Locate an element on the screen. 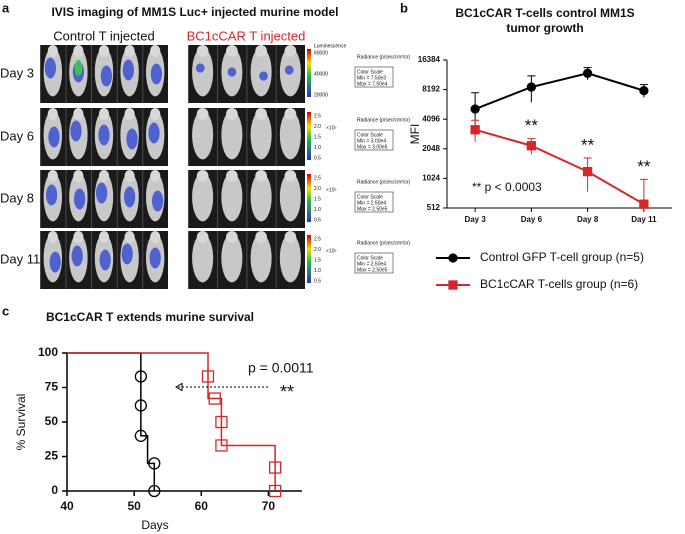  y-tick-label: 512 is located at coordinates (434, 207).